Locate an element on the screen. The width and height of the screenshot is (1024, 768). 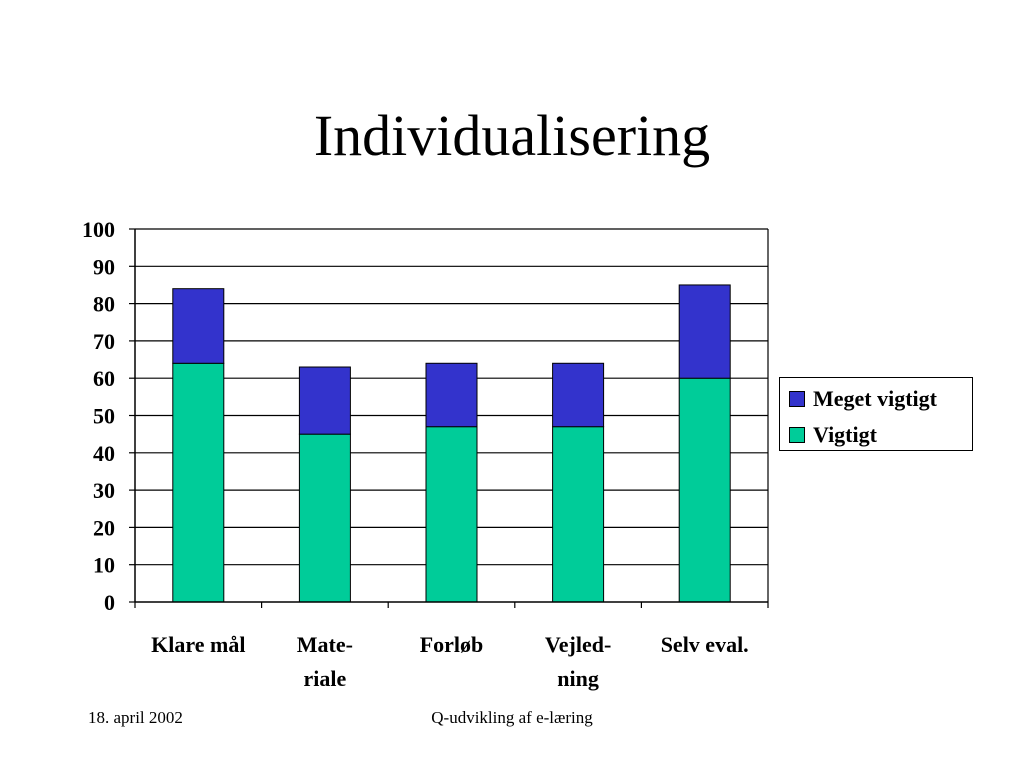
legend-swatch-meget-vigtigt is located at coordinates (797, 399).